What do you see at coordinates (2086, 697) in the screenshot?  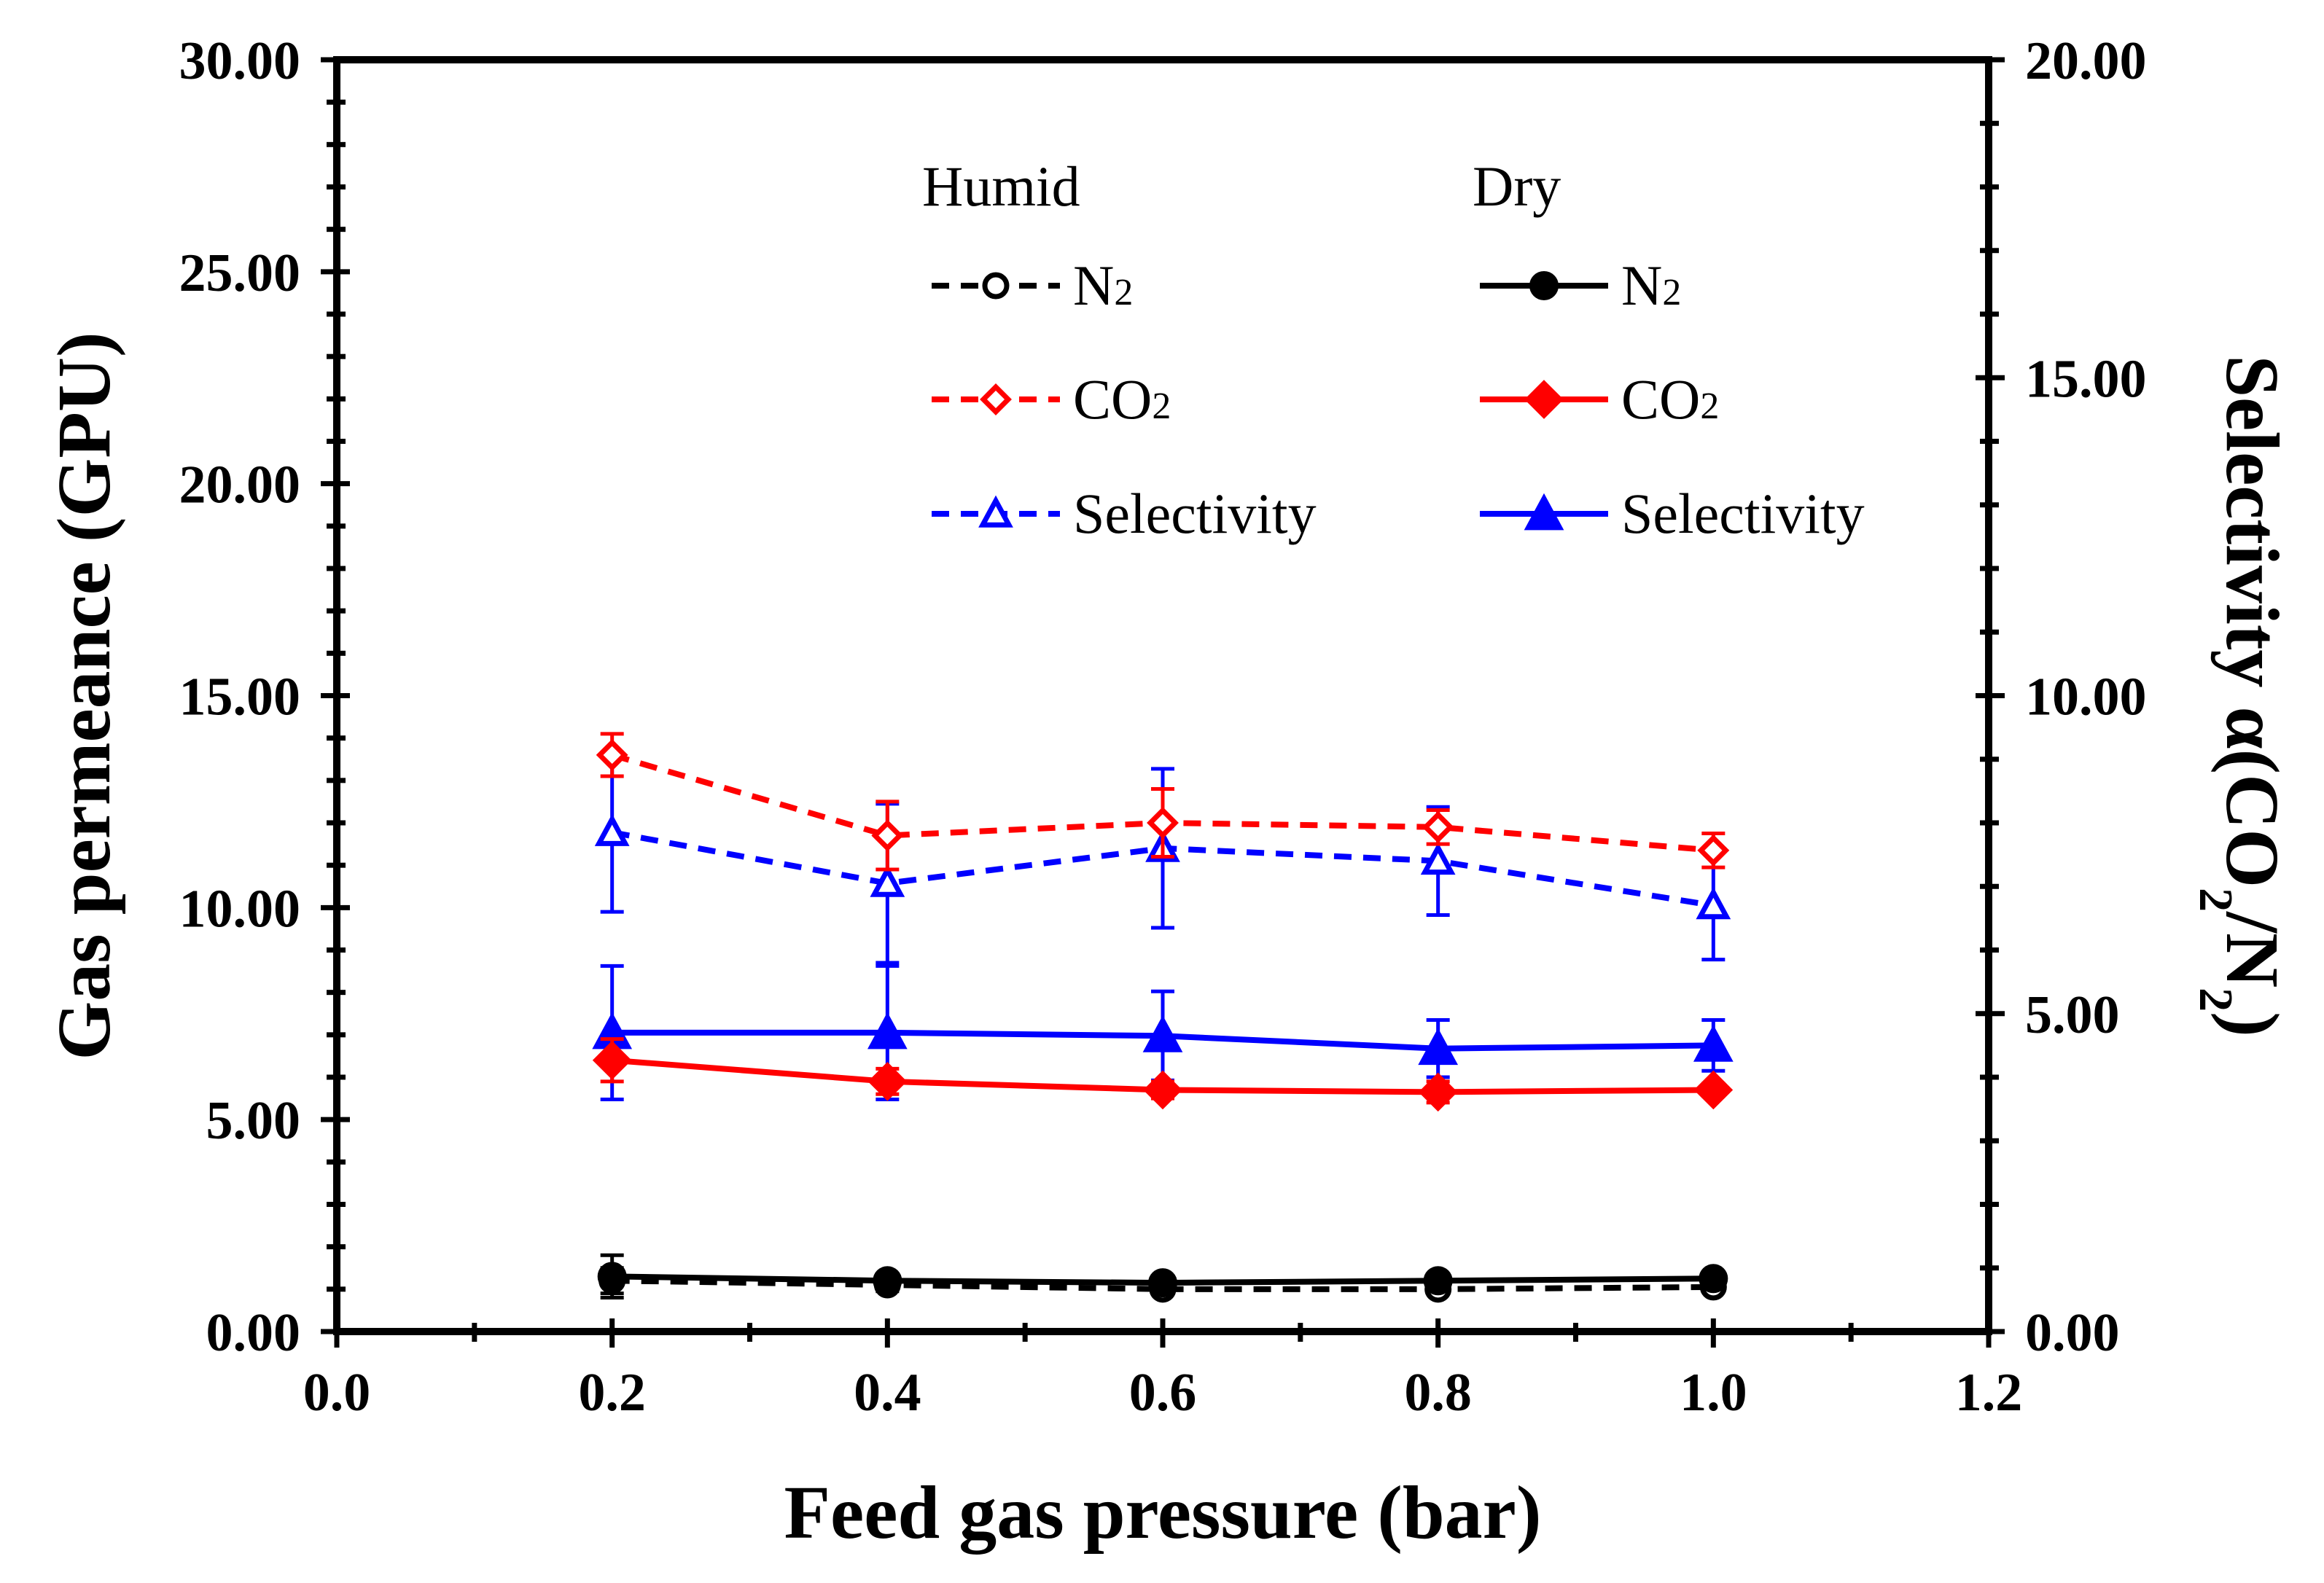 I see `y2-tick-label: 10.00` at bounding box center [2086, 697].